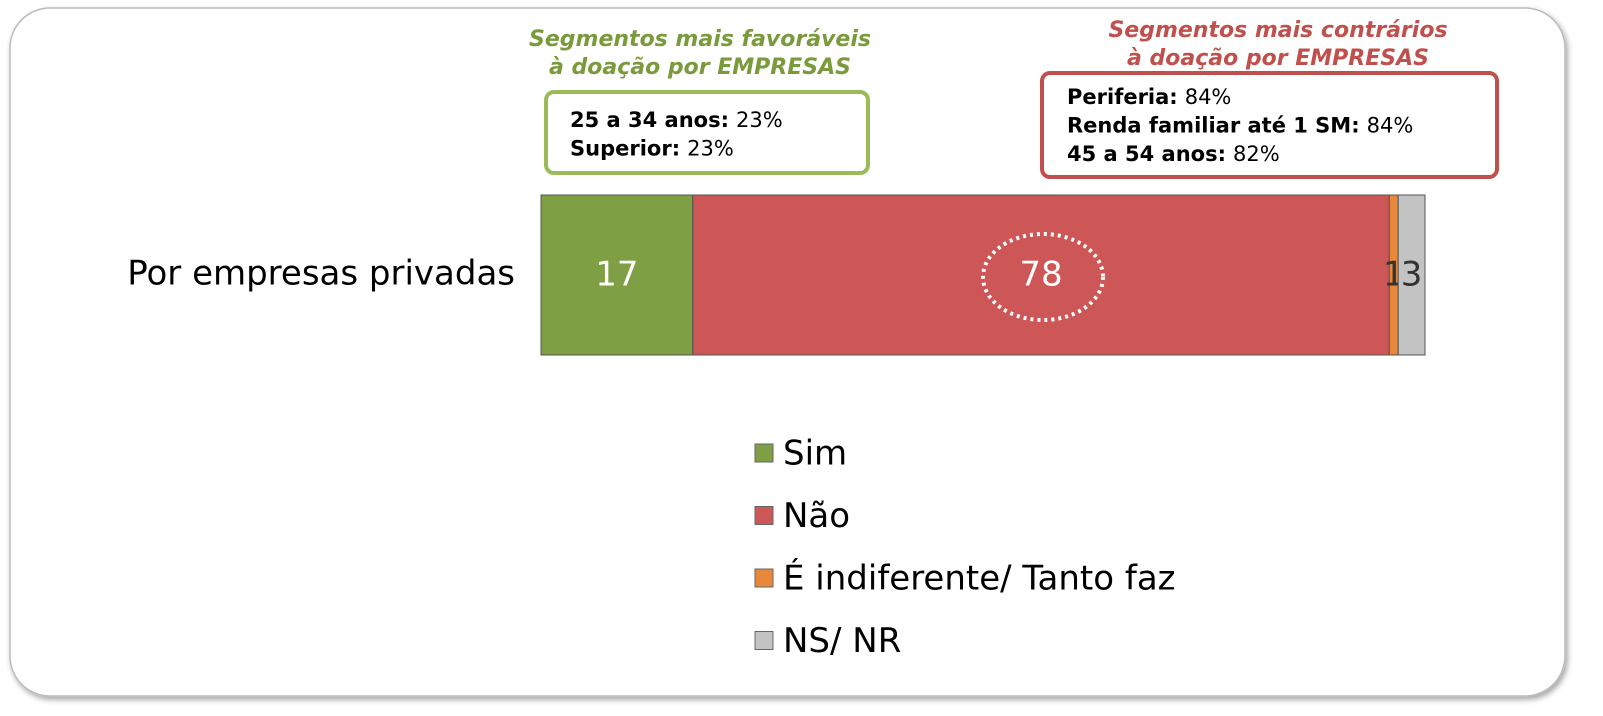  What do you see at coordinates (1277, 30) in the screenshot?
I see `annotation-title: Segmentos mais contrários` at bounding box center [1277, 30].